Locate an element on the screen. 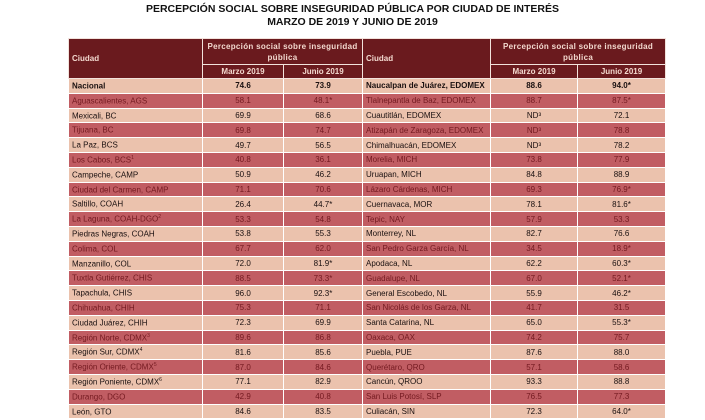 The height and width of the screenshot is (420, 705). june-value: 73.9 is located at coordinates (323, 86).